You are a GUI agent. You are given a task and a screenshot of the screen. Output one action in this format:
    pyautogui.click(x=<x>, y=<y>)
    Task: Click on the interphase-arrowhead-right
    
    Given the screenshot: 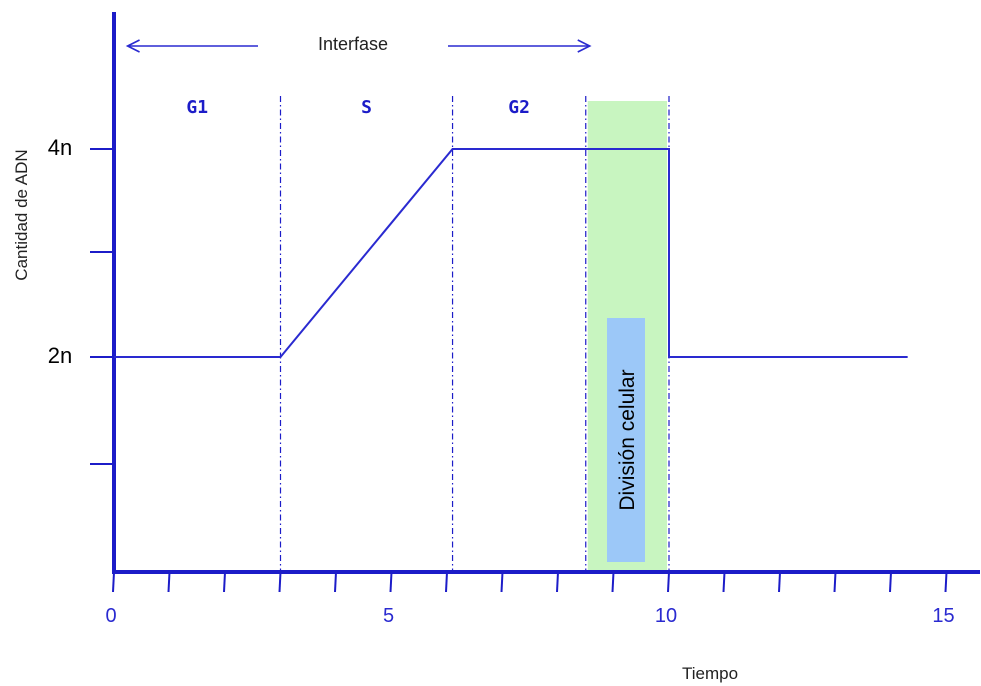 What is the action you would take?
    pyautogui.click(x=584, y=46)
    